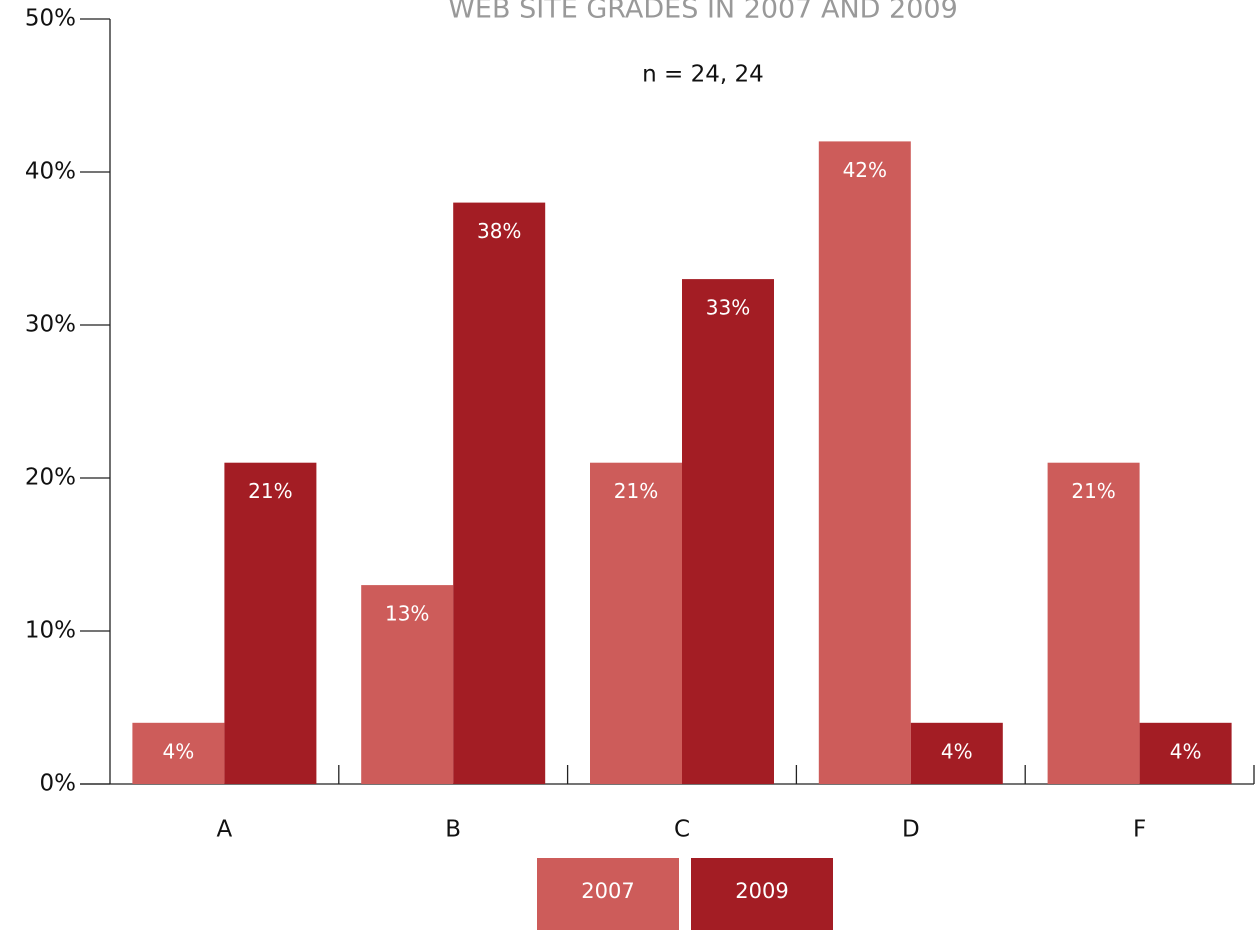 The height and width of the screenshot is (930, 1258). Describe the element at coordinates (703, 75) in the screenshot. I see `chart-subtitle: n = 24, 24` at that location.